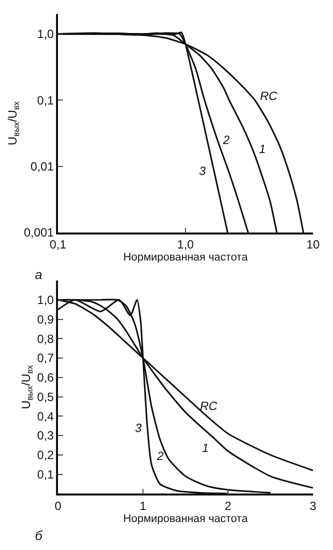 The image size is (333, 550). Describe the element at coordinates (45, 416) in the screenshot. I see `y-tick-label: 0,4` at that location.